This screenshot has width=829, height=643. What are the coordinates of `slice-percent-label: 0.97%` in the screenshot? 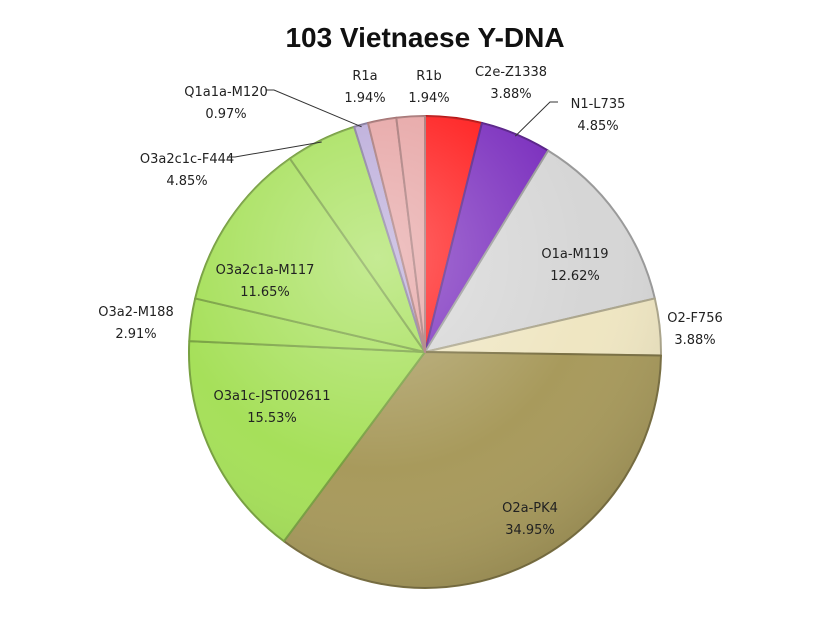 It's located at (225, 114).